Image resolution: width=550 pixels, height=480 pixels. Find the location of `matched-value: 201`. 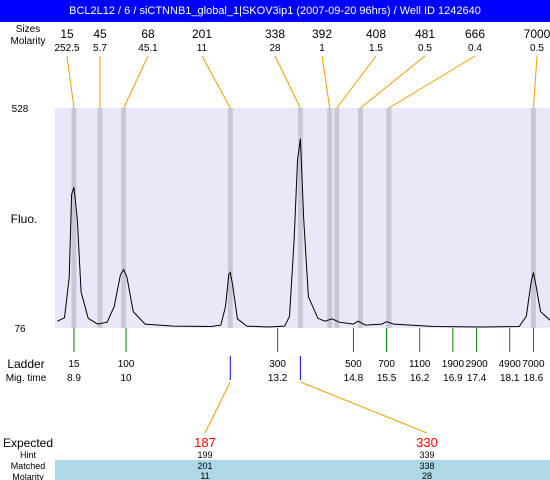

matched-value: 201 is located at coordinates (204, 466).